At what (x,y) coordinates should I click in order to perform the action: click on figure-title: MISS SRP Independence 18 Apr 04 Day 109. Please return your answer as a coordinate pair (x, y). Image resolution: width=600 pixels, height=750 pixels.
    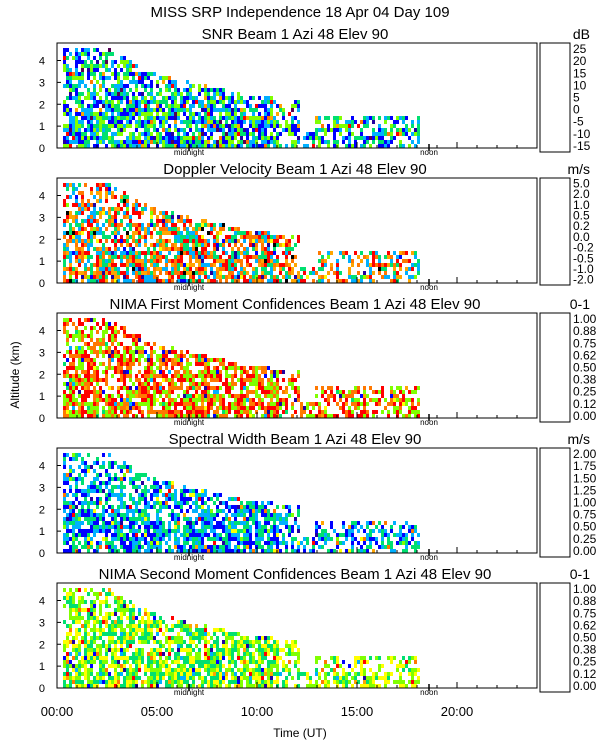
    Looking at the image, I should click on (299, 12).